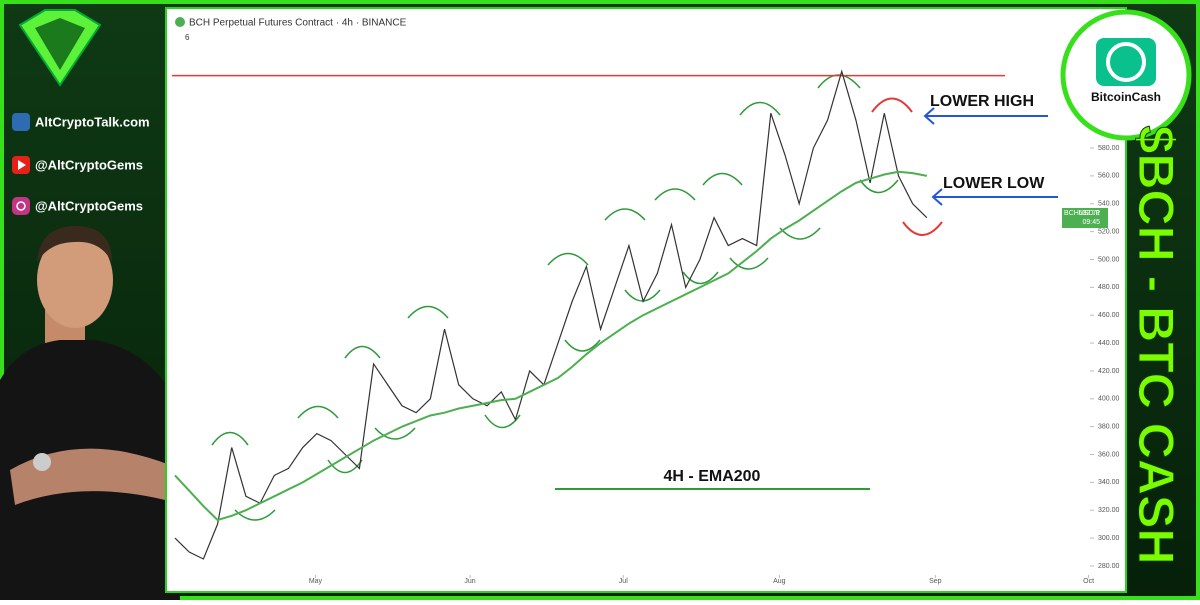 This screenshot has height=605, width=1200. I want to click on warning-arcs, so click(907, 166).